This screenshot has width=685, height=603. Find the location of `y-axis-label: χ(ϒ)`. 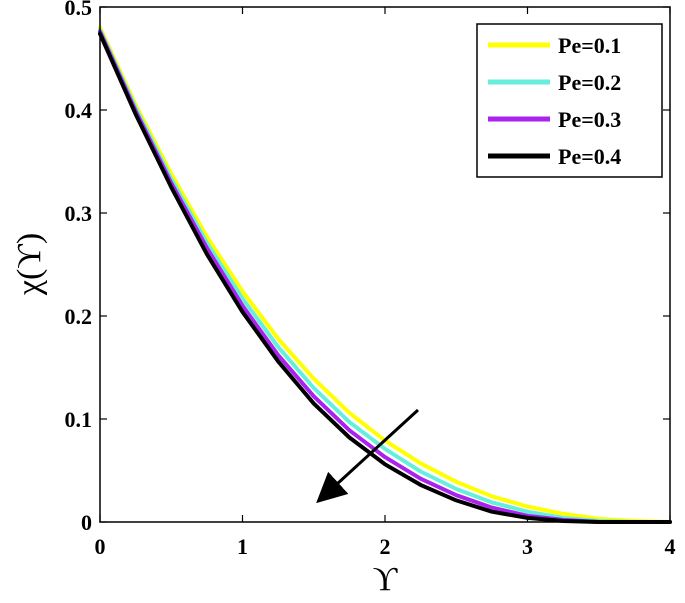

y-axis-label: χ(ϒ) is located at coordinates (29, 264).